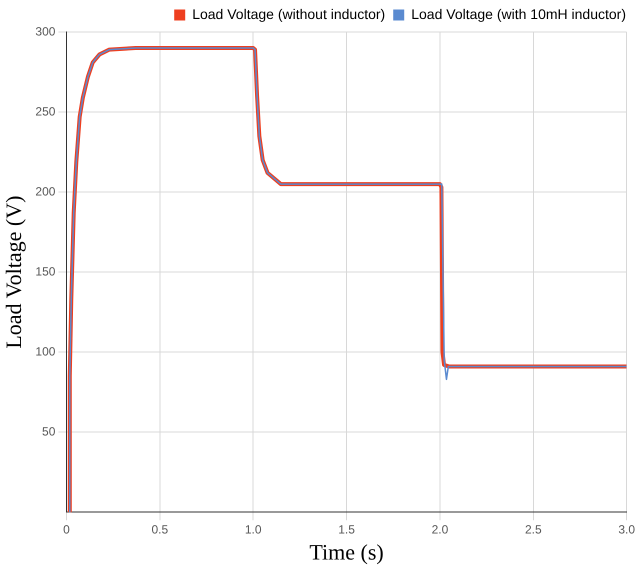 This screenshot has width=638, height=567. I want to click on legend-label: Load Voltage (without inductor), so click(289, 14).